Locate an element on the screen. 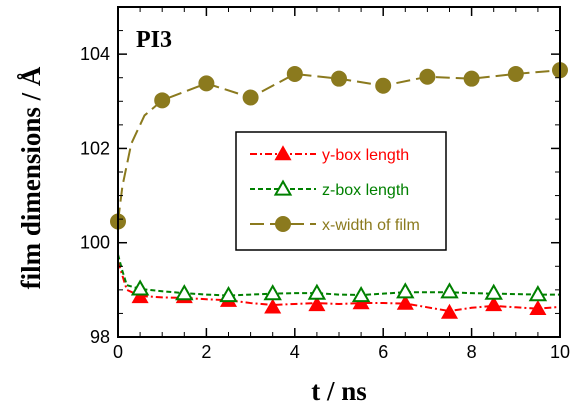 The image size is (570, 412). legend-item: z-box length is located at coordinates (329, 189).